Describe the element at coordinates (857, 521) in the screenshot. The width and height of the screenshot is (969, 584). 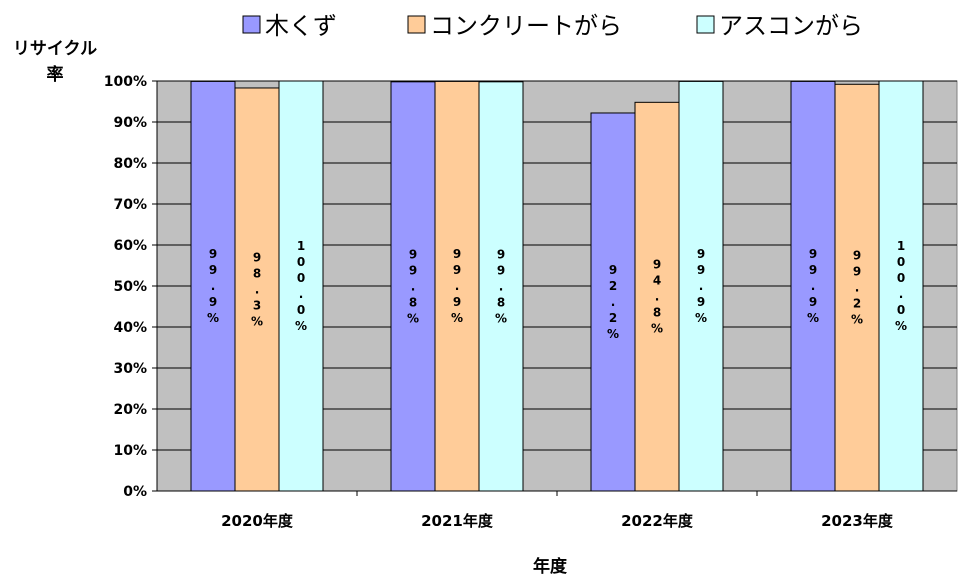
I see `x-tick-label: 2023年度` at that location.